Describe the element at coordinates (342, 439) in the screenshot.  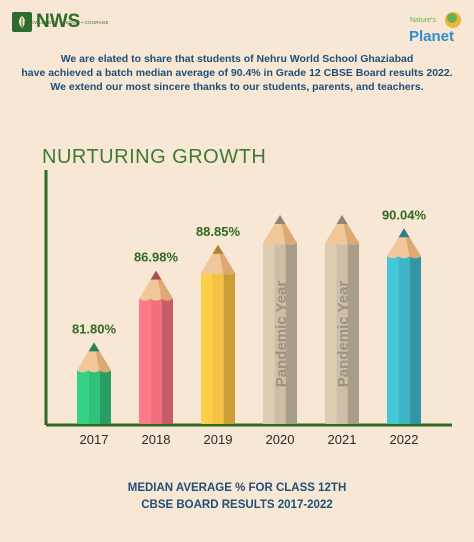
I see `x-tick-label-2021: 2021` at that location.